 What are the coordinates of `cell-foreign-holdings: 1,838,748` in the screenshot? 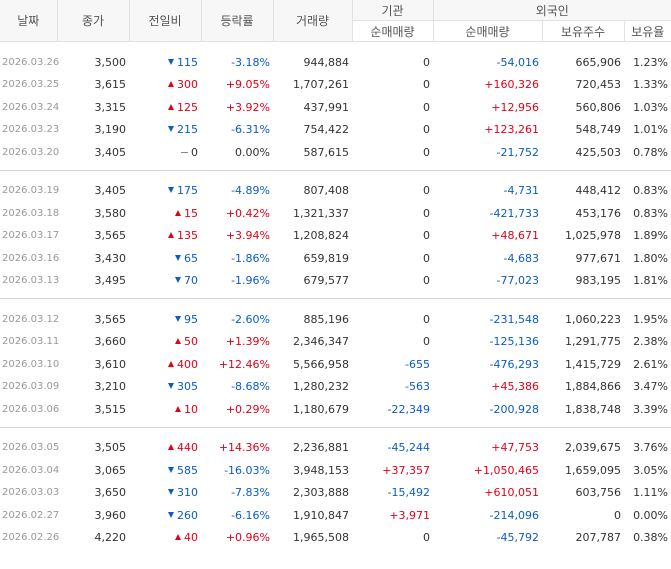 It's located at (593, 409).